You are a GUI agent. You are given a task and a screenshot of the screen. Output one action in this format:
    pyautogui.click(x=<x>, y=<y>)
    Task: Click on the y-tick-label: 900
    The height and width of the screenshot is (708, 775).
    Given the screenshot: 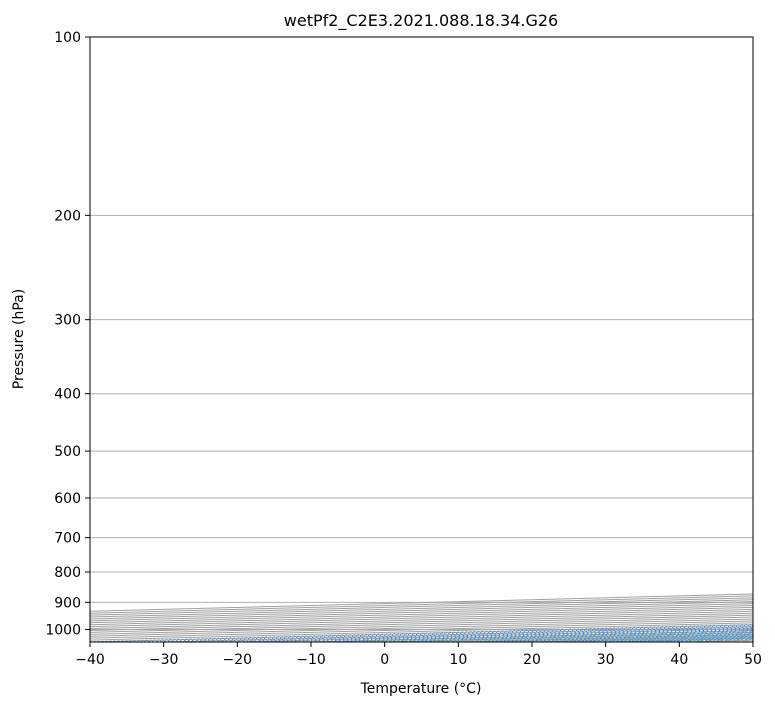 What is the action you would take?
    pyautogui.click(x=67, y=603)
    